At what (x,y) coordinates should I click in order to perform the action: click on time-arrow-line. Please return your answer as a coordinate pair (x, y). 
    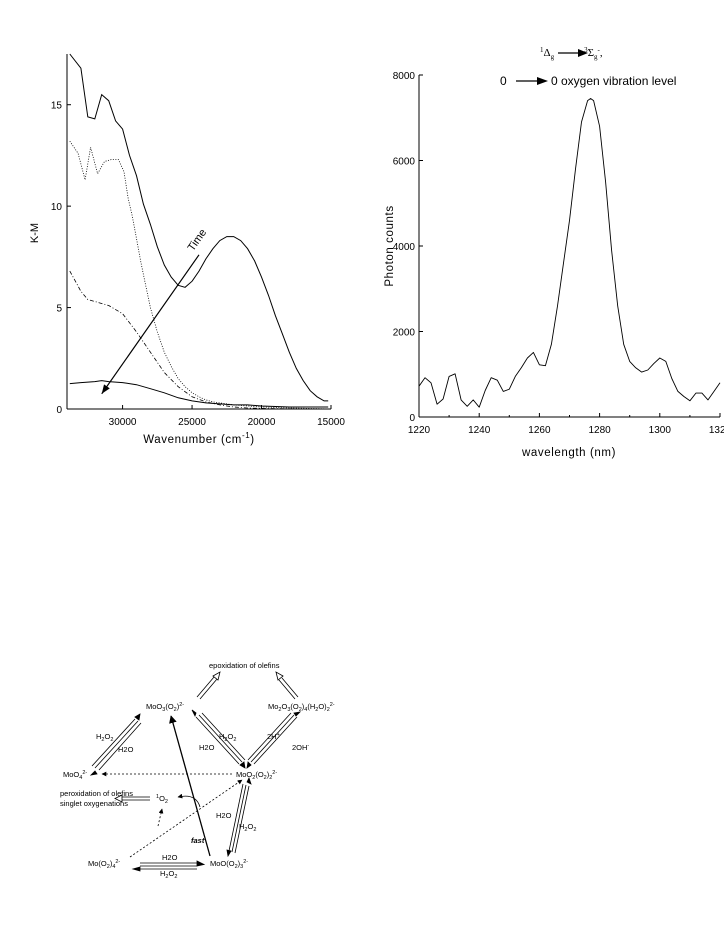
    Looking at the image, I should click on (150, 324).